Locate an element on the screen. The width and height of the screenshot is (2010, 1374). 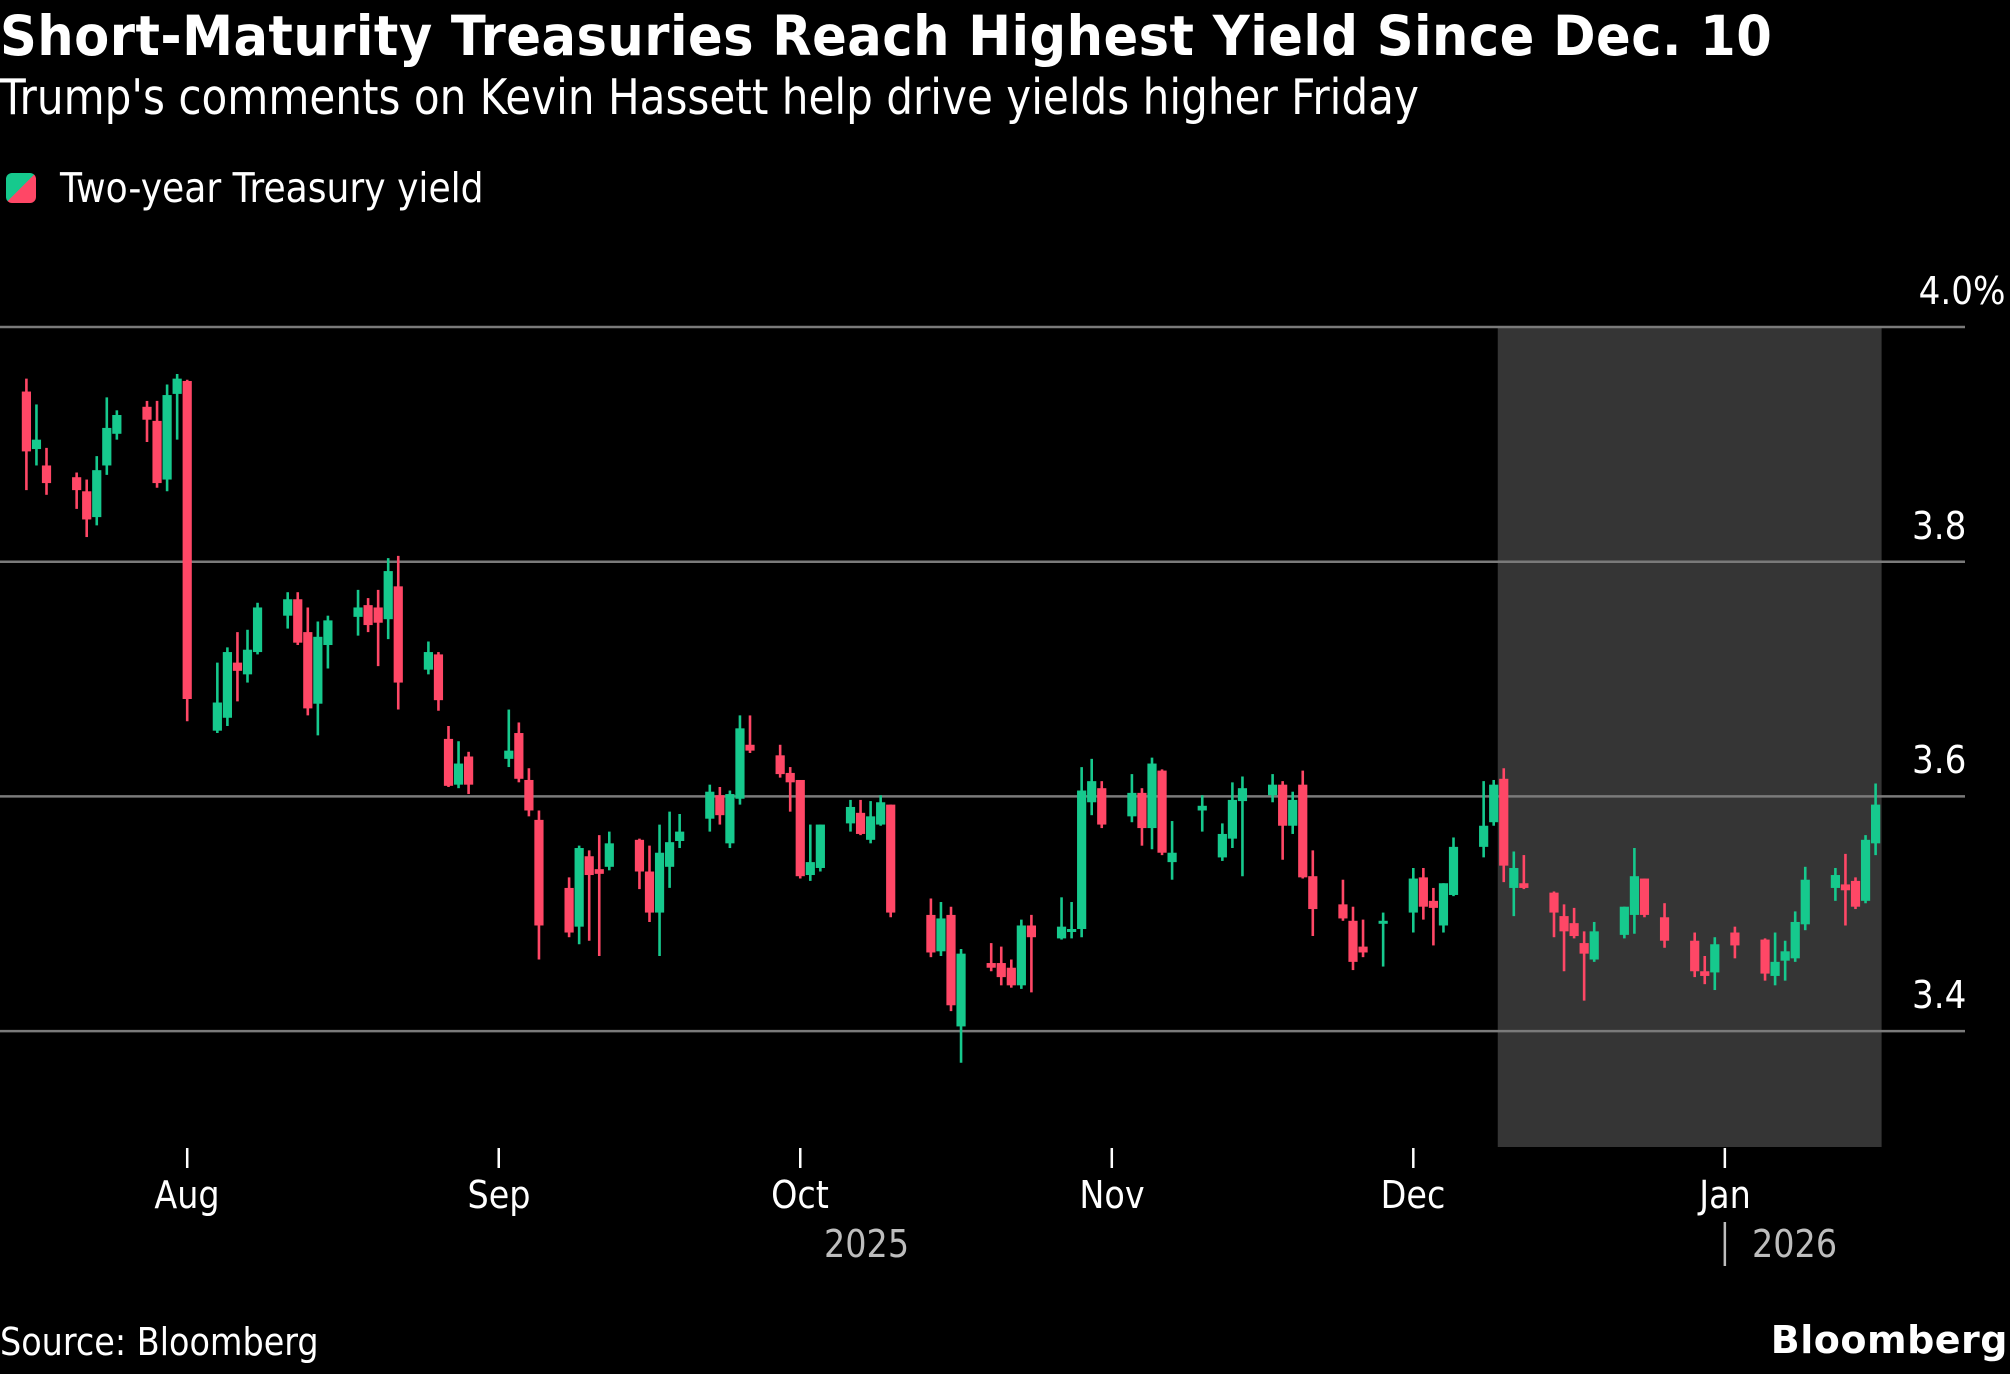
year-label-2026: 2026 is located at coordinates (1795, 1244).